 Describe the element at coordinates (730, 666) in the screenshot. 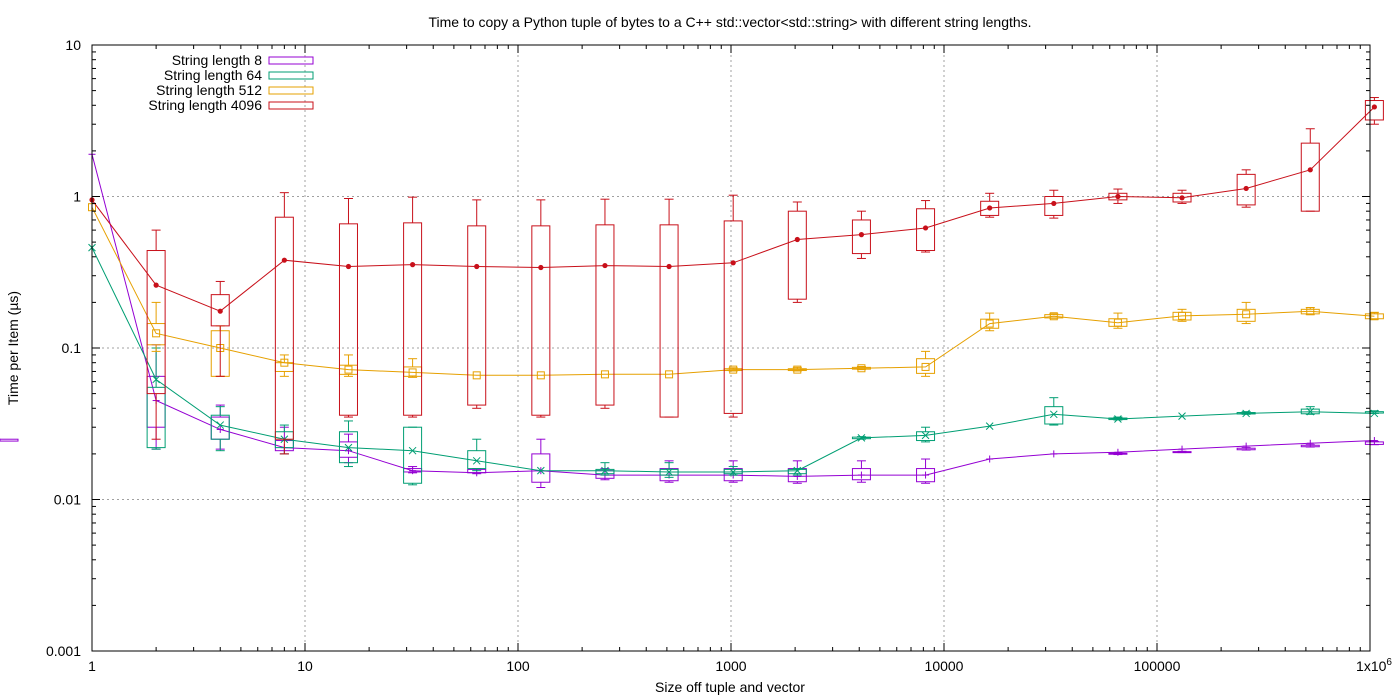

I see `x-tick-label: 1000` at that location.